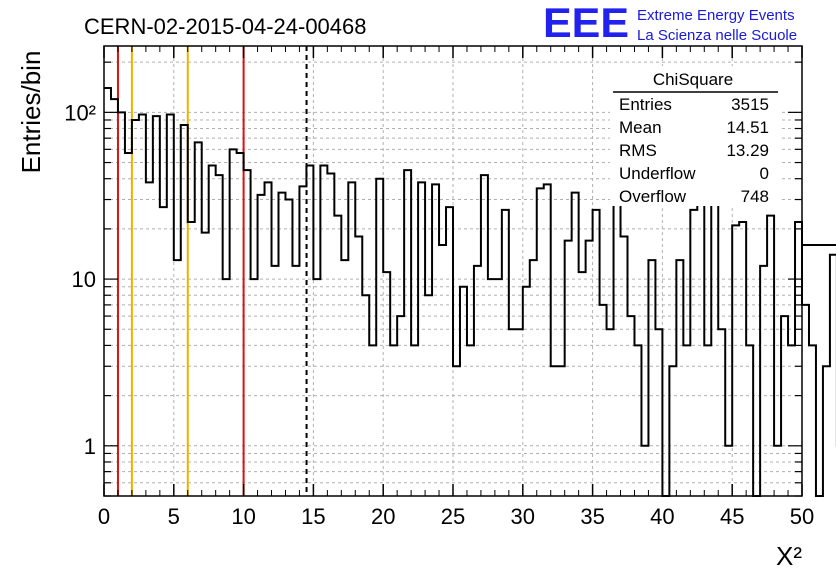 This screenshot has height=572, width=836. Describe the element at coordinates (313, 516) in the screenshot. I see `x-tick-label: 15` at that location.